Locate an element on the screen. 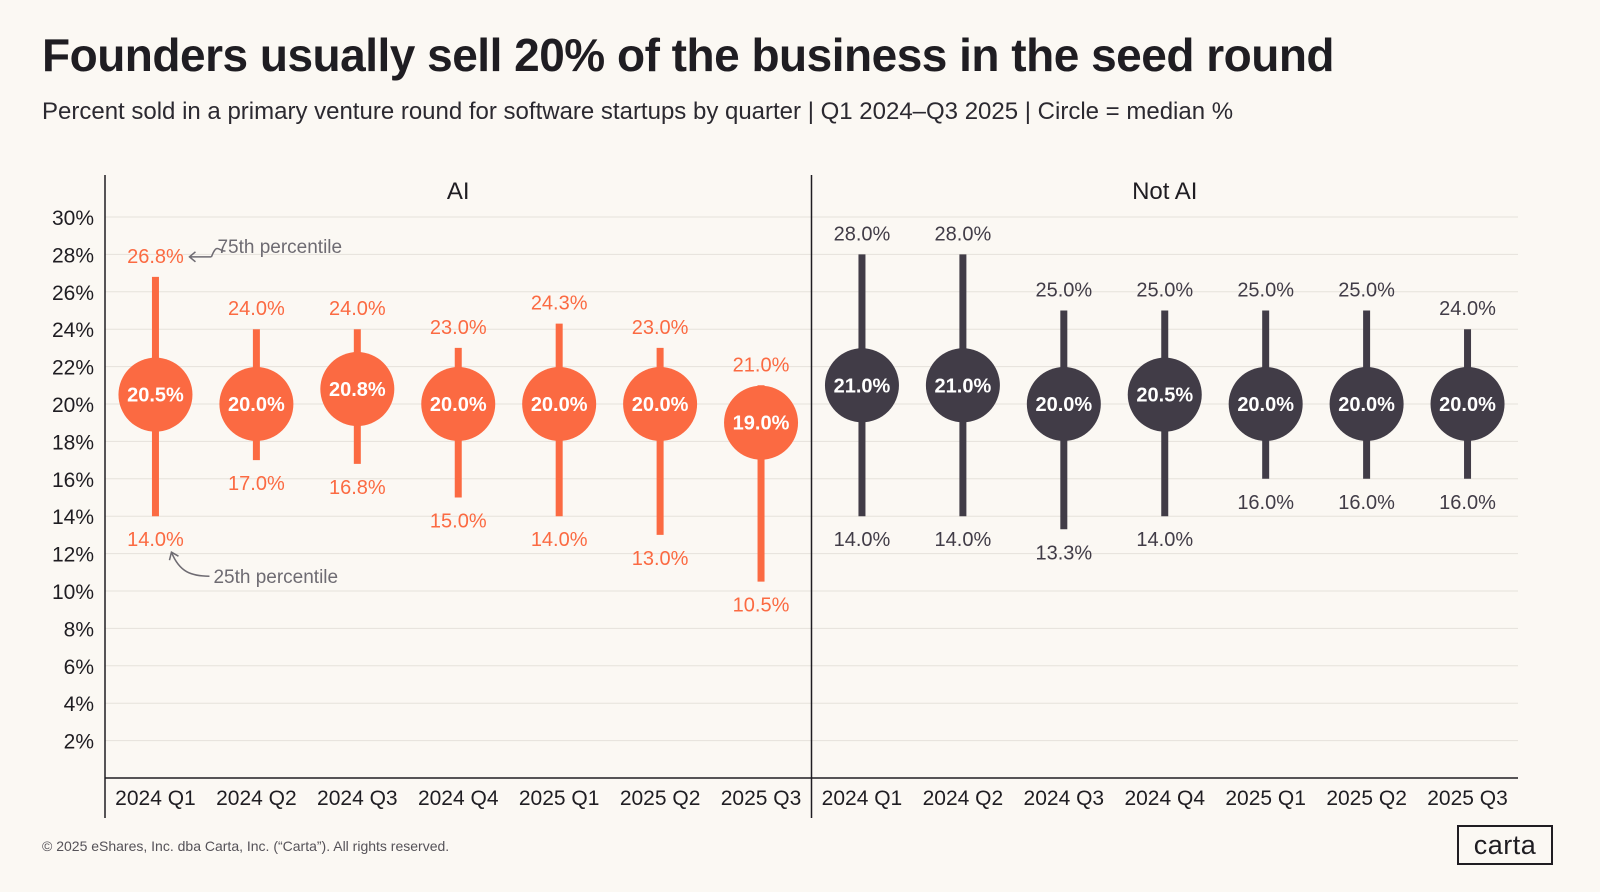 Image resolution: width=1600 pixels, height=892 pixels. median-label: 20.8% is located at coordinates (357, 390).